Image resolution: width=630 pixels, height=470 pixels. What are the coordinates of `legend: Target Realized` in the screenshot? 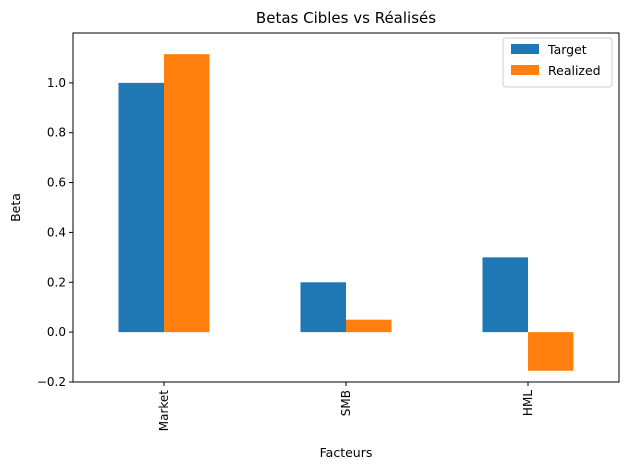 It's located at (557, 62).